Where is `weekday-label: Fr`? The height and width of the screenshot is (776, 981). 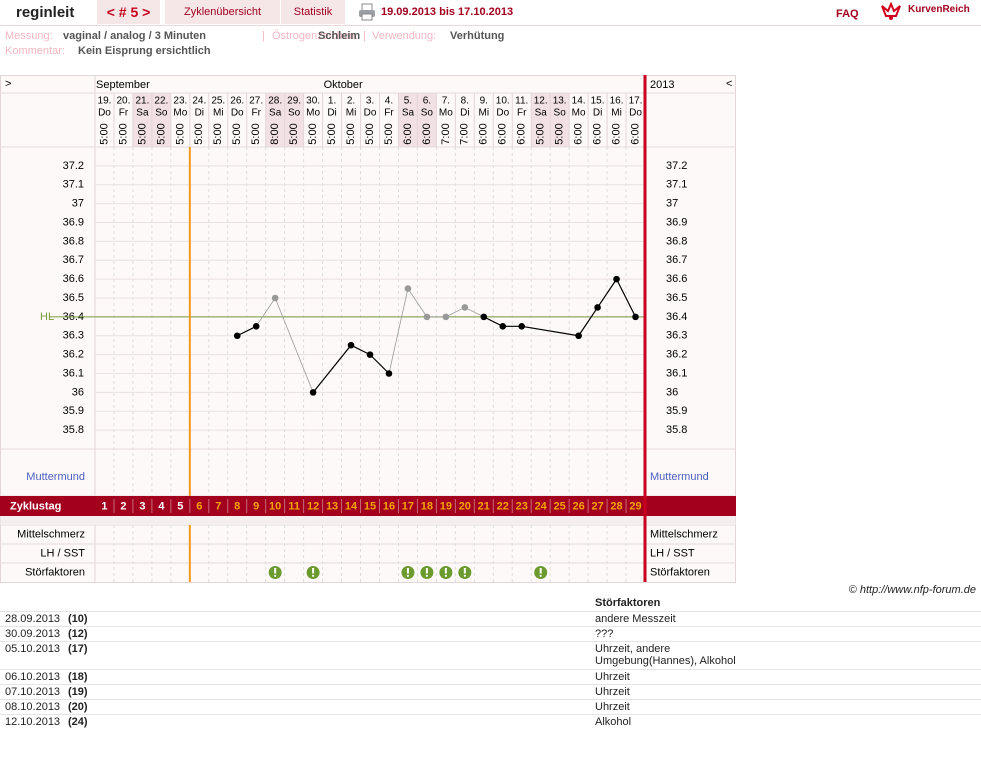 weekday-label: Fr is located at coordinates (124, 113).